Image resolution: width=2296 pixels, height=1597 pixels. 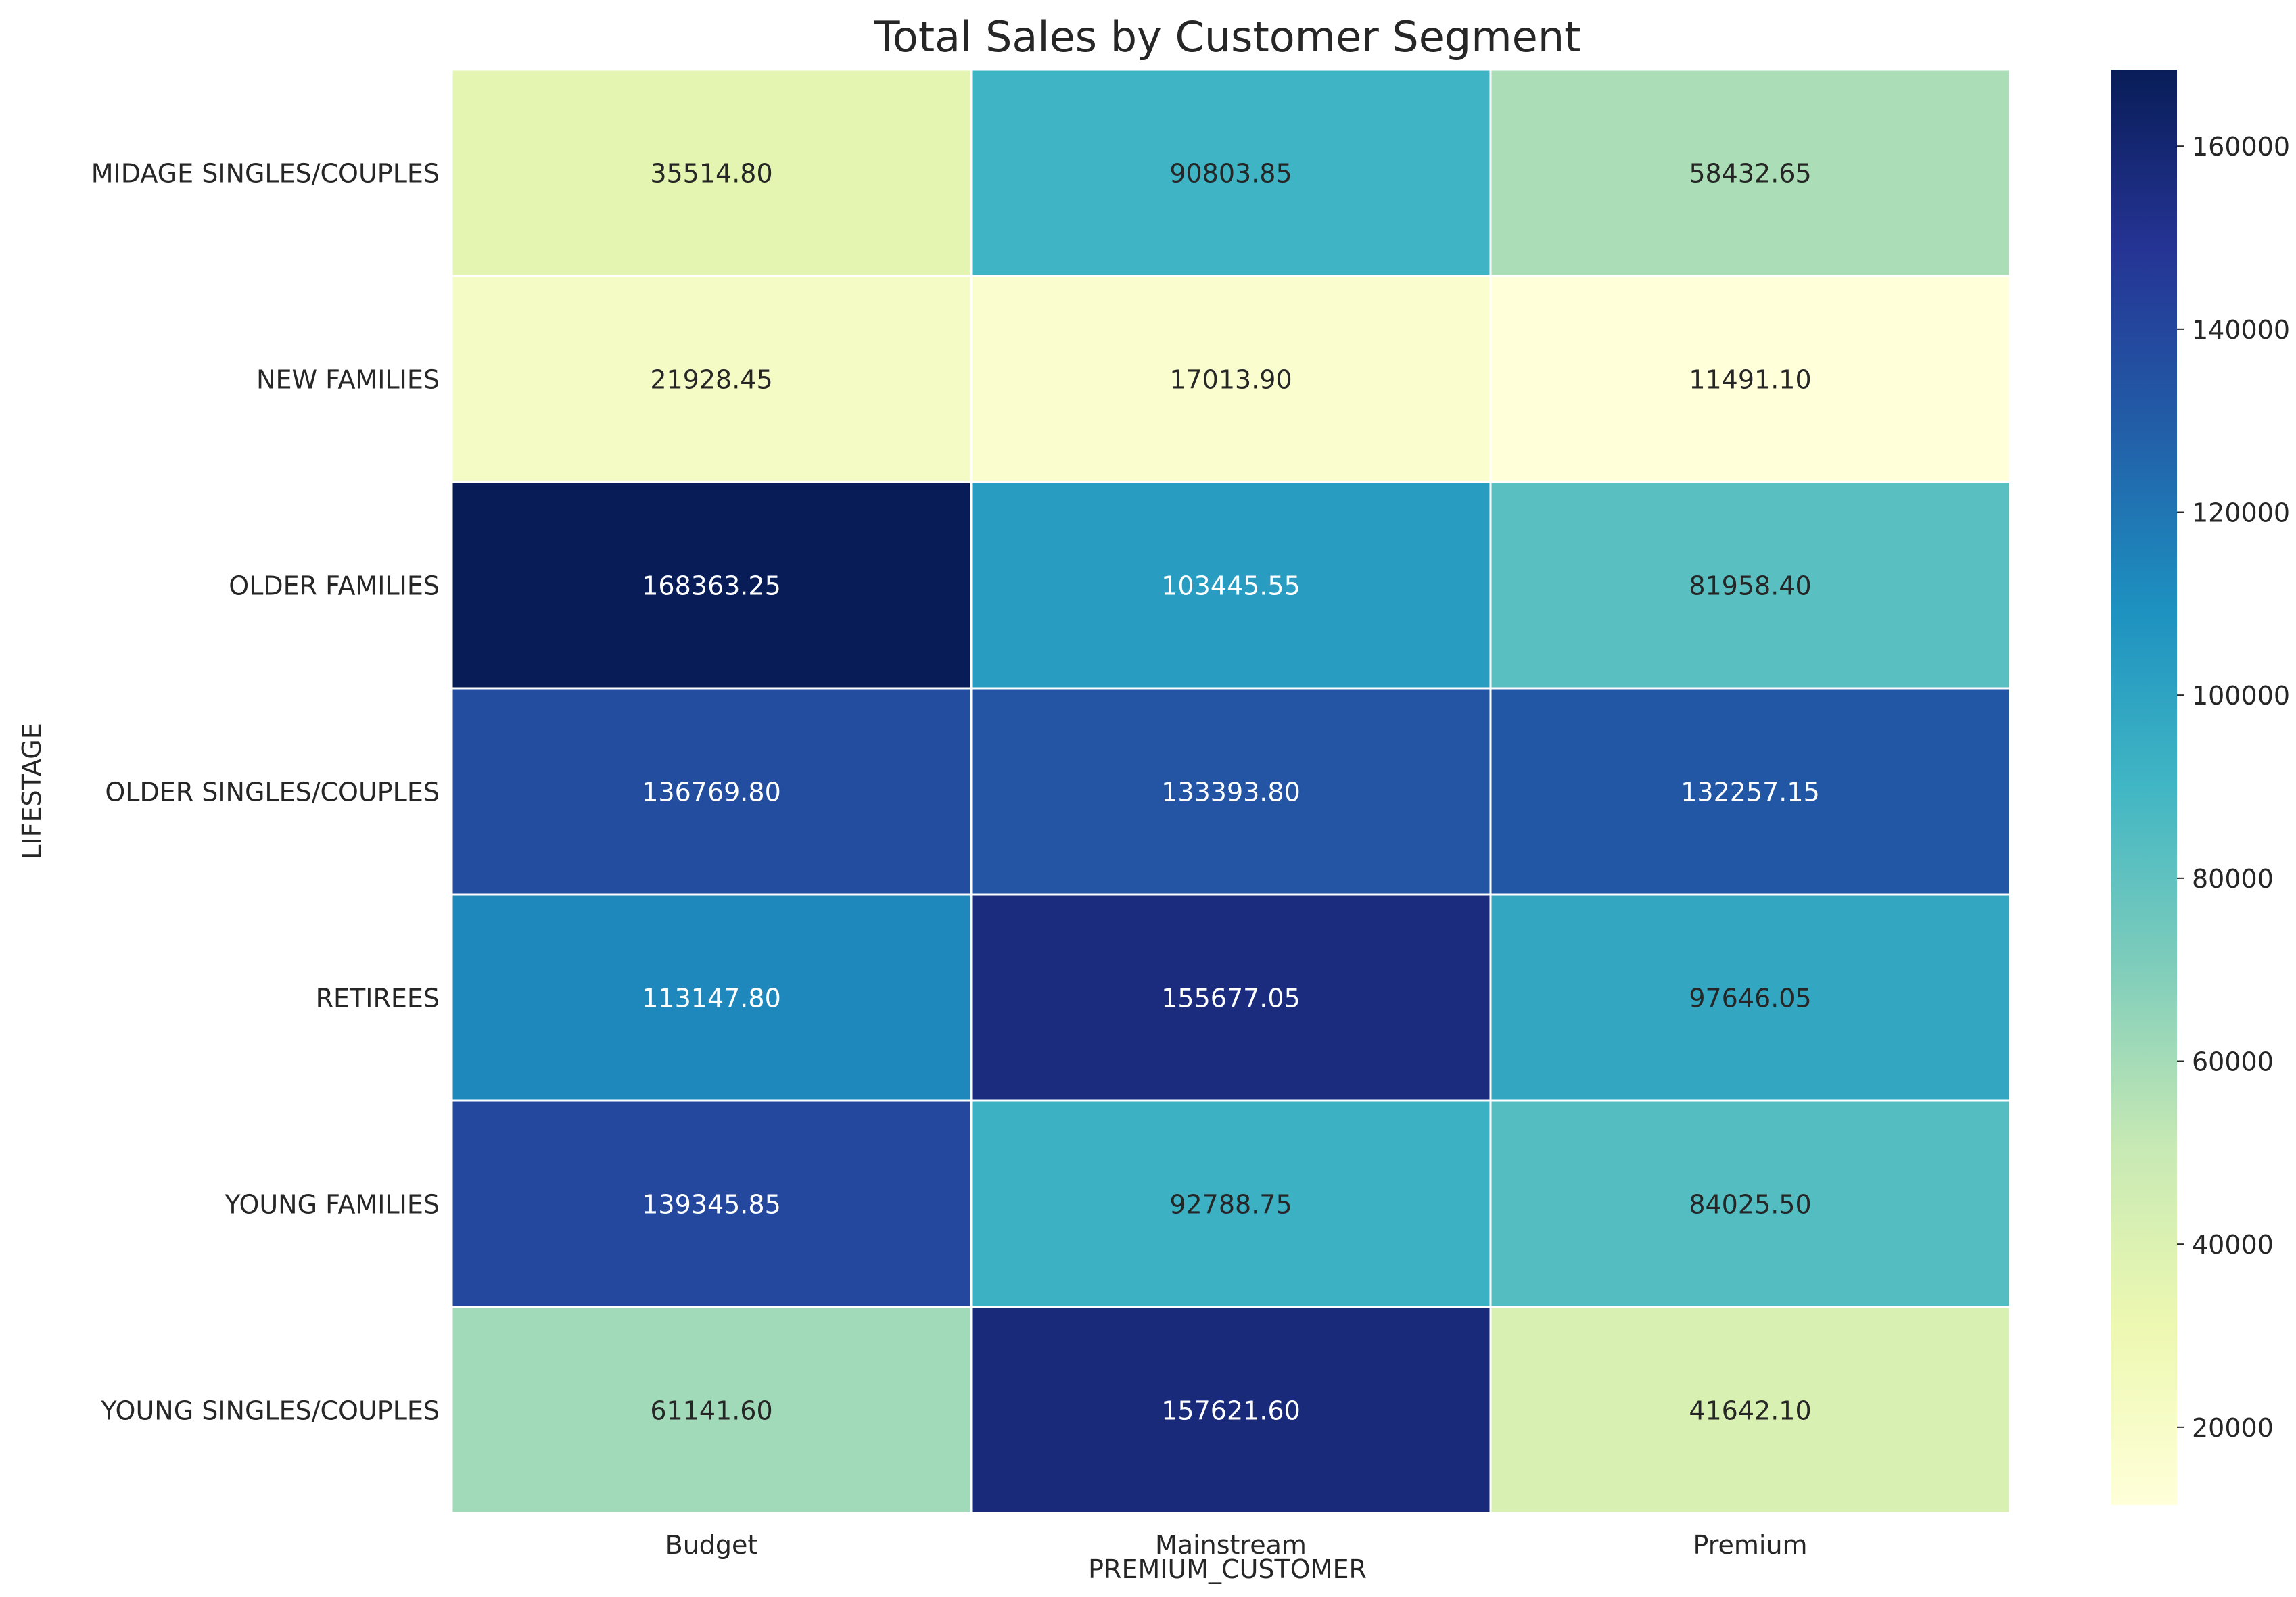 I want to click on y-tick-label: YOUNG SINGLES/COUPLES, so click(x=270, y=1411).